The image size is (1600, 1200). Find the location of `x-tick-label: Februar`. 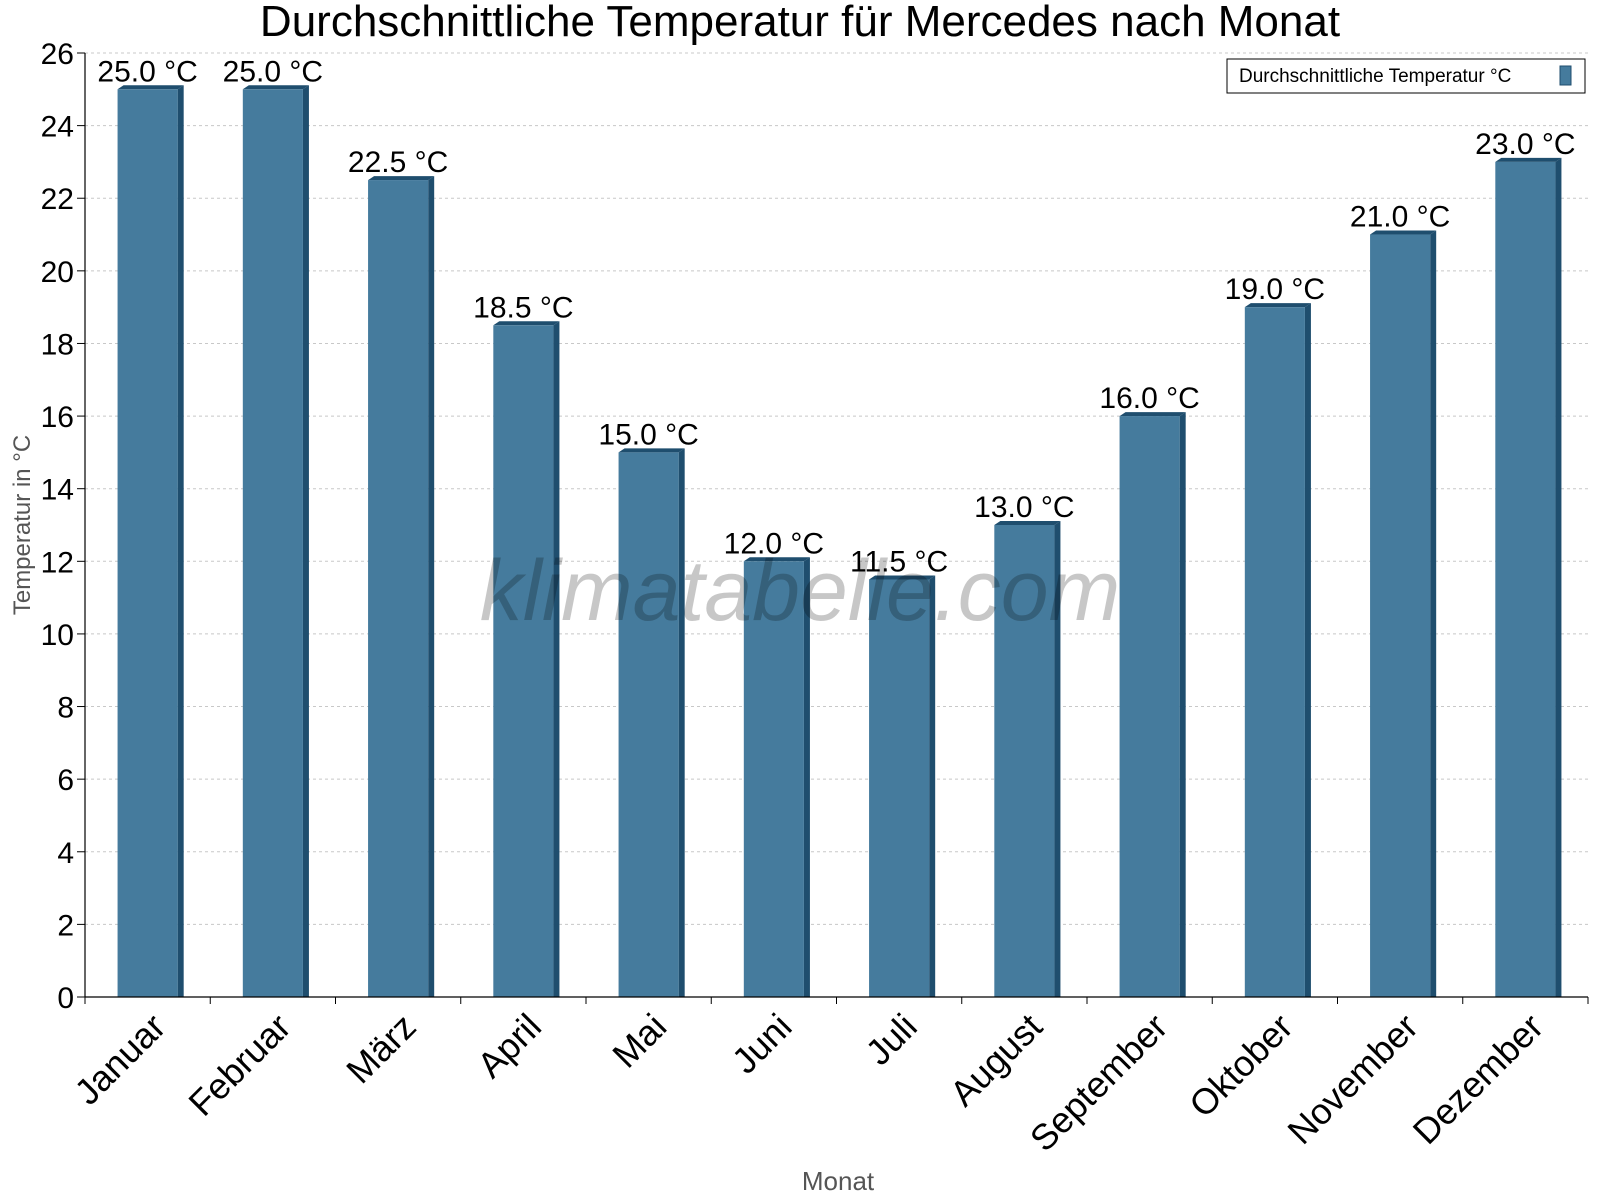

x-tick-label: Februar is located at coordinates (239, 1065).